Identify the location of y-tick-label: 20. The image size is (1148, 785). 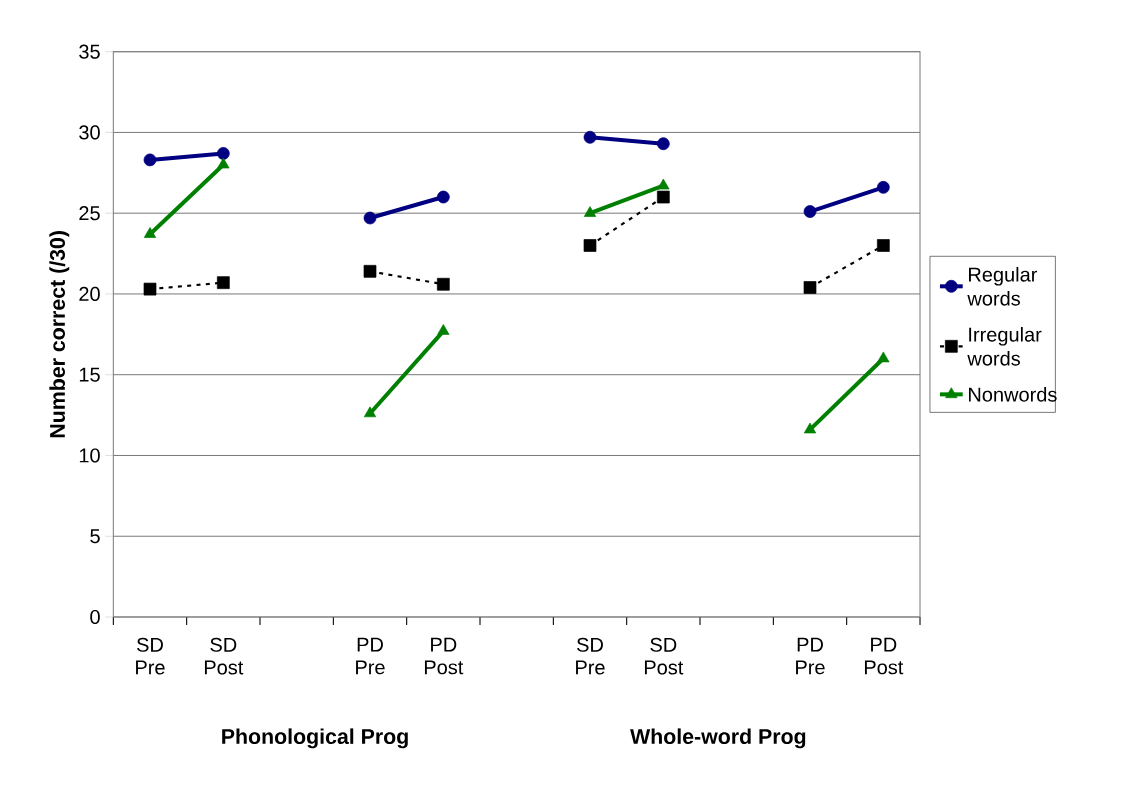
(89, 294).